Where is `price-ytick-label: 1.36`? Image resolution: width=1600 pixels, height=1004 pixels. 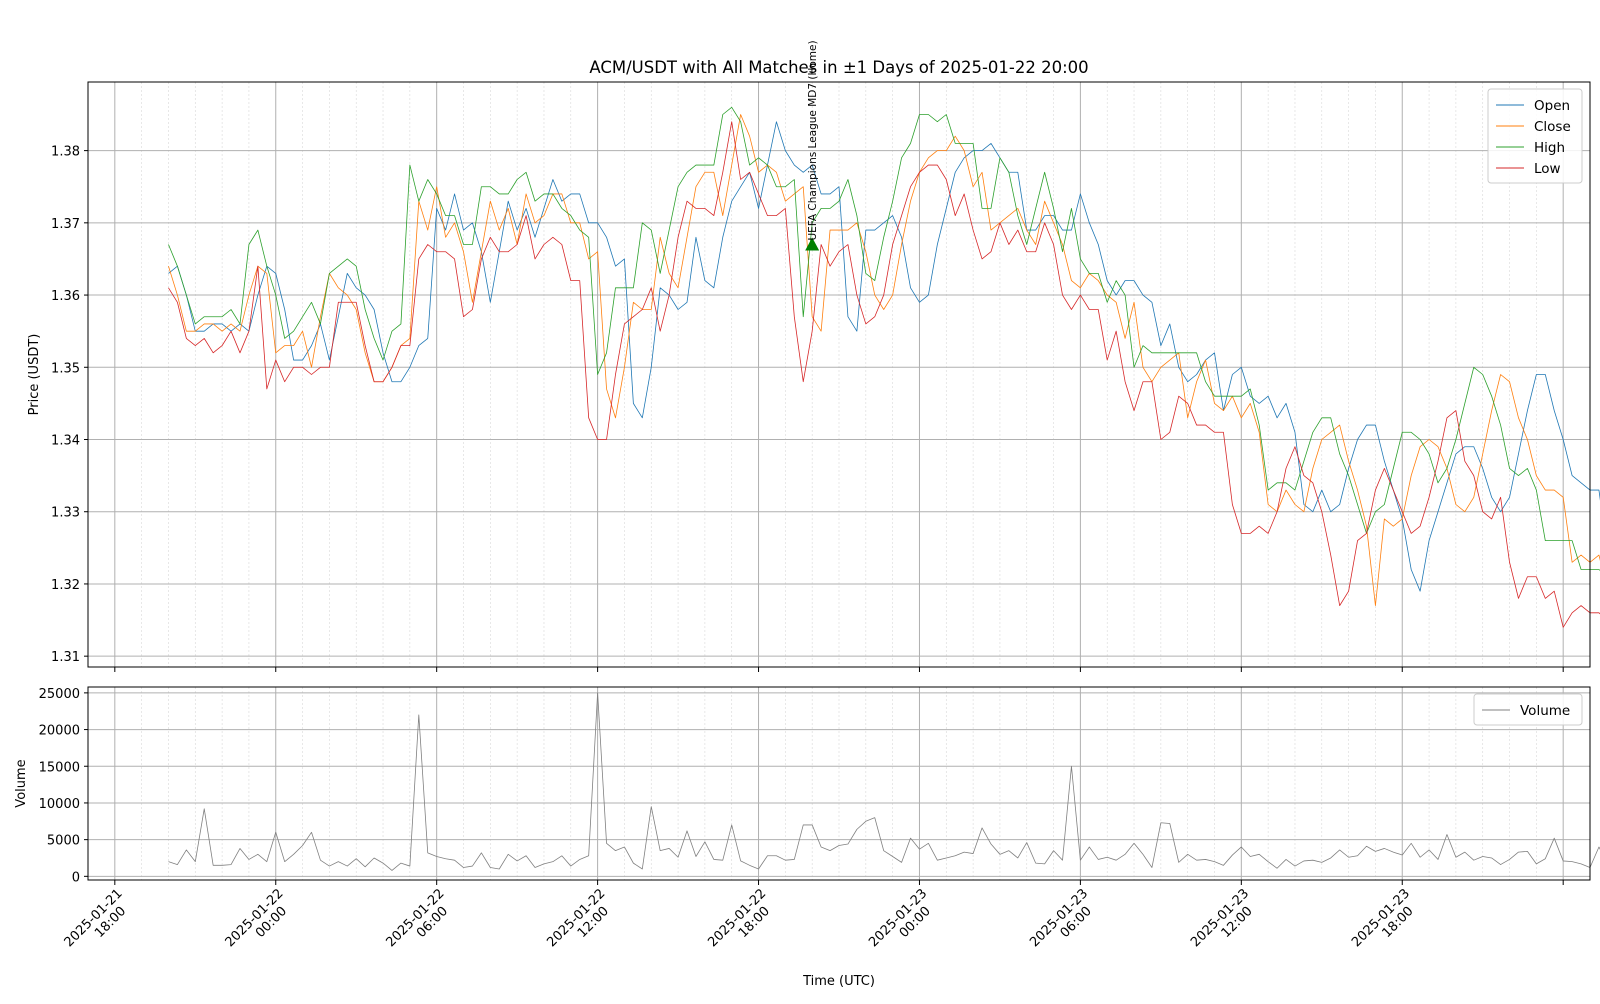 price-ytick-label: 1.36 is located at coordinates (65, 296).